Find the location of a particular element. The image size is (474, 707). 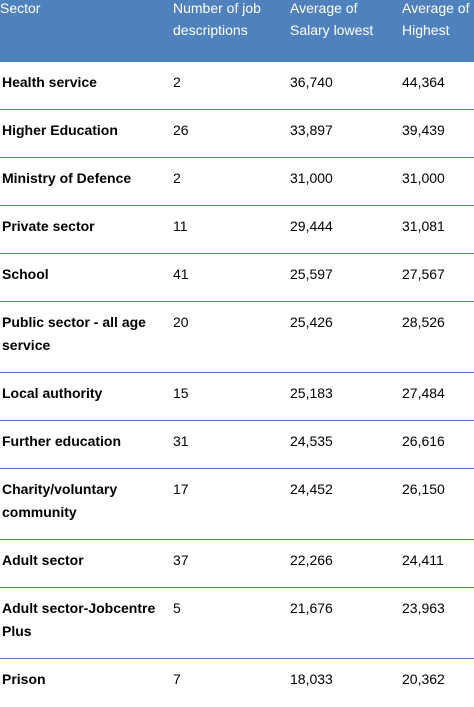

lowest-cell: 24,535 is located at coordinates (311, 441).